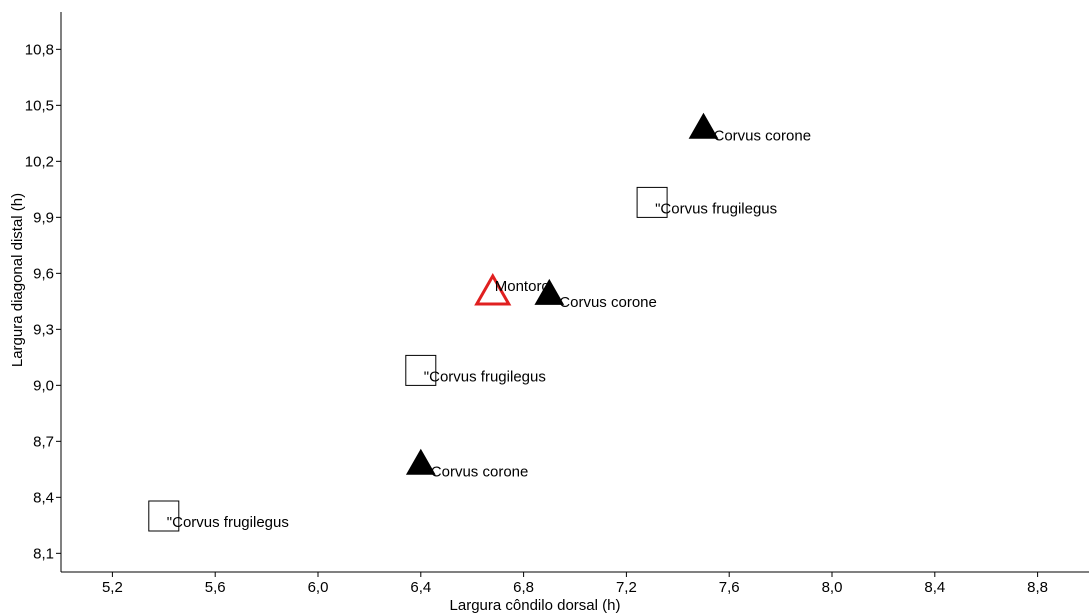  What do you see at coordinates (17, 280) in the screenshot?
I see `y-axis-title: Largura diagonal distal (h)` at bounding box center [17, 280].